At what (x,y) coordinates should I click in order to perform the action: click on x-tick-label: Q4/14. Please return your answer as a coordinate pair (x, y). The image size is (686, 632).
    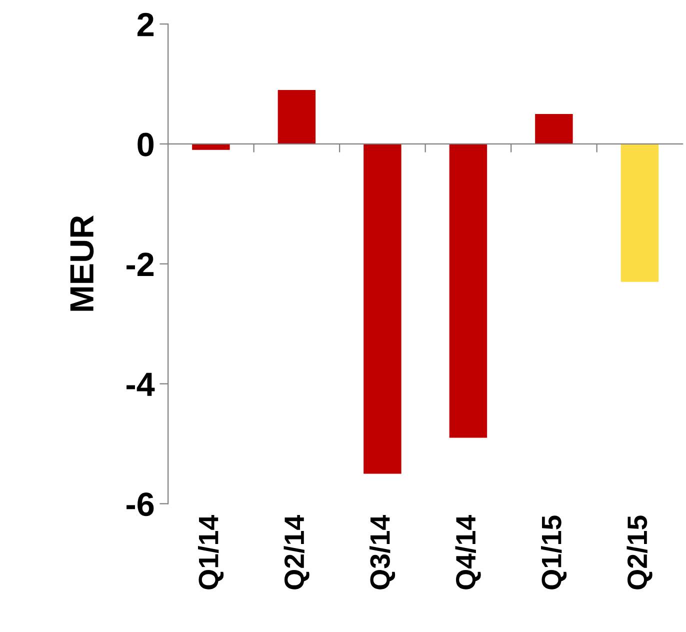
    Looking at the image, I should click on (468, 552).